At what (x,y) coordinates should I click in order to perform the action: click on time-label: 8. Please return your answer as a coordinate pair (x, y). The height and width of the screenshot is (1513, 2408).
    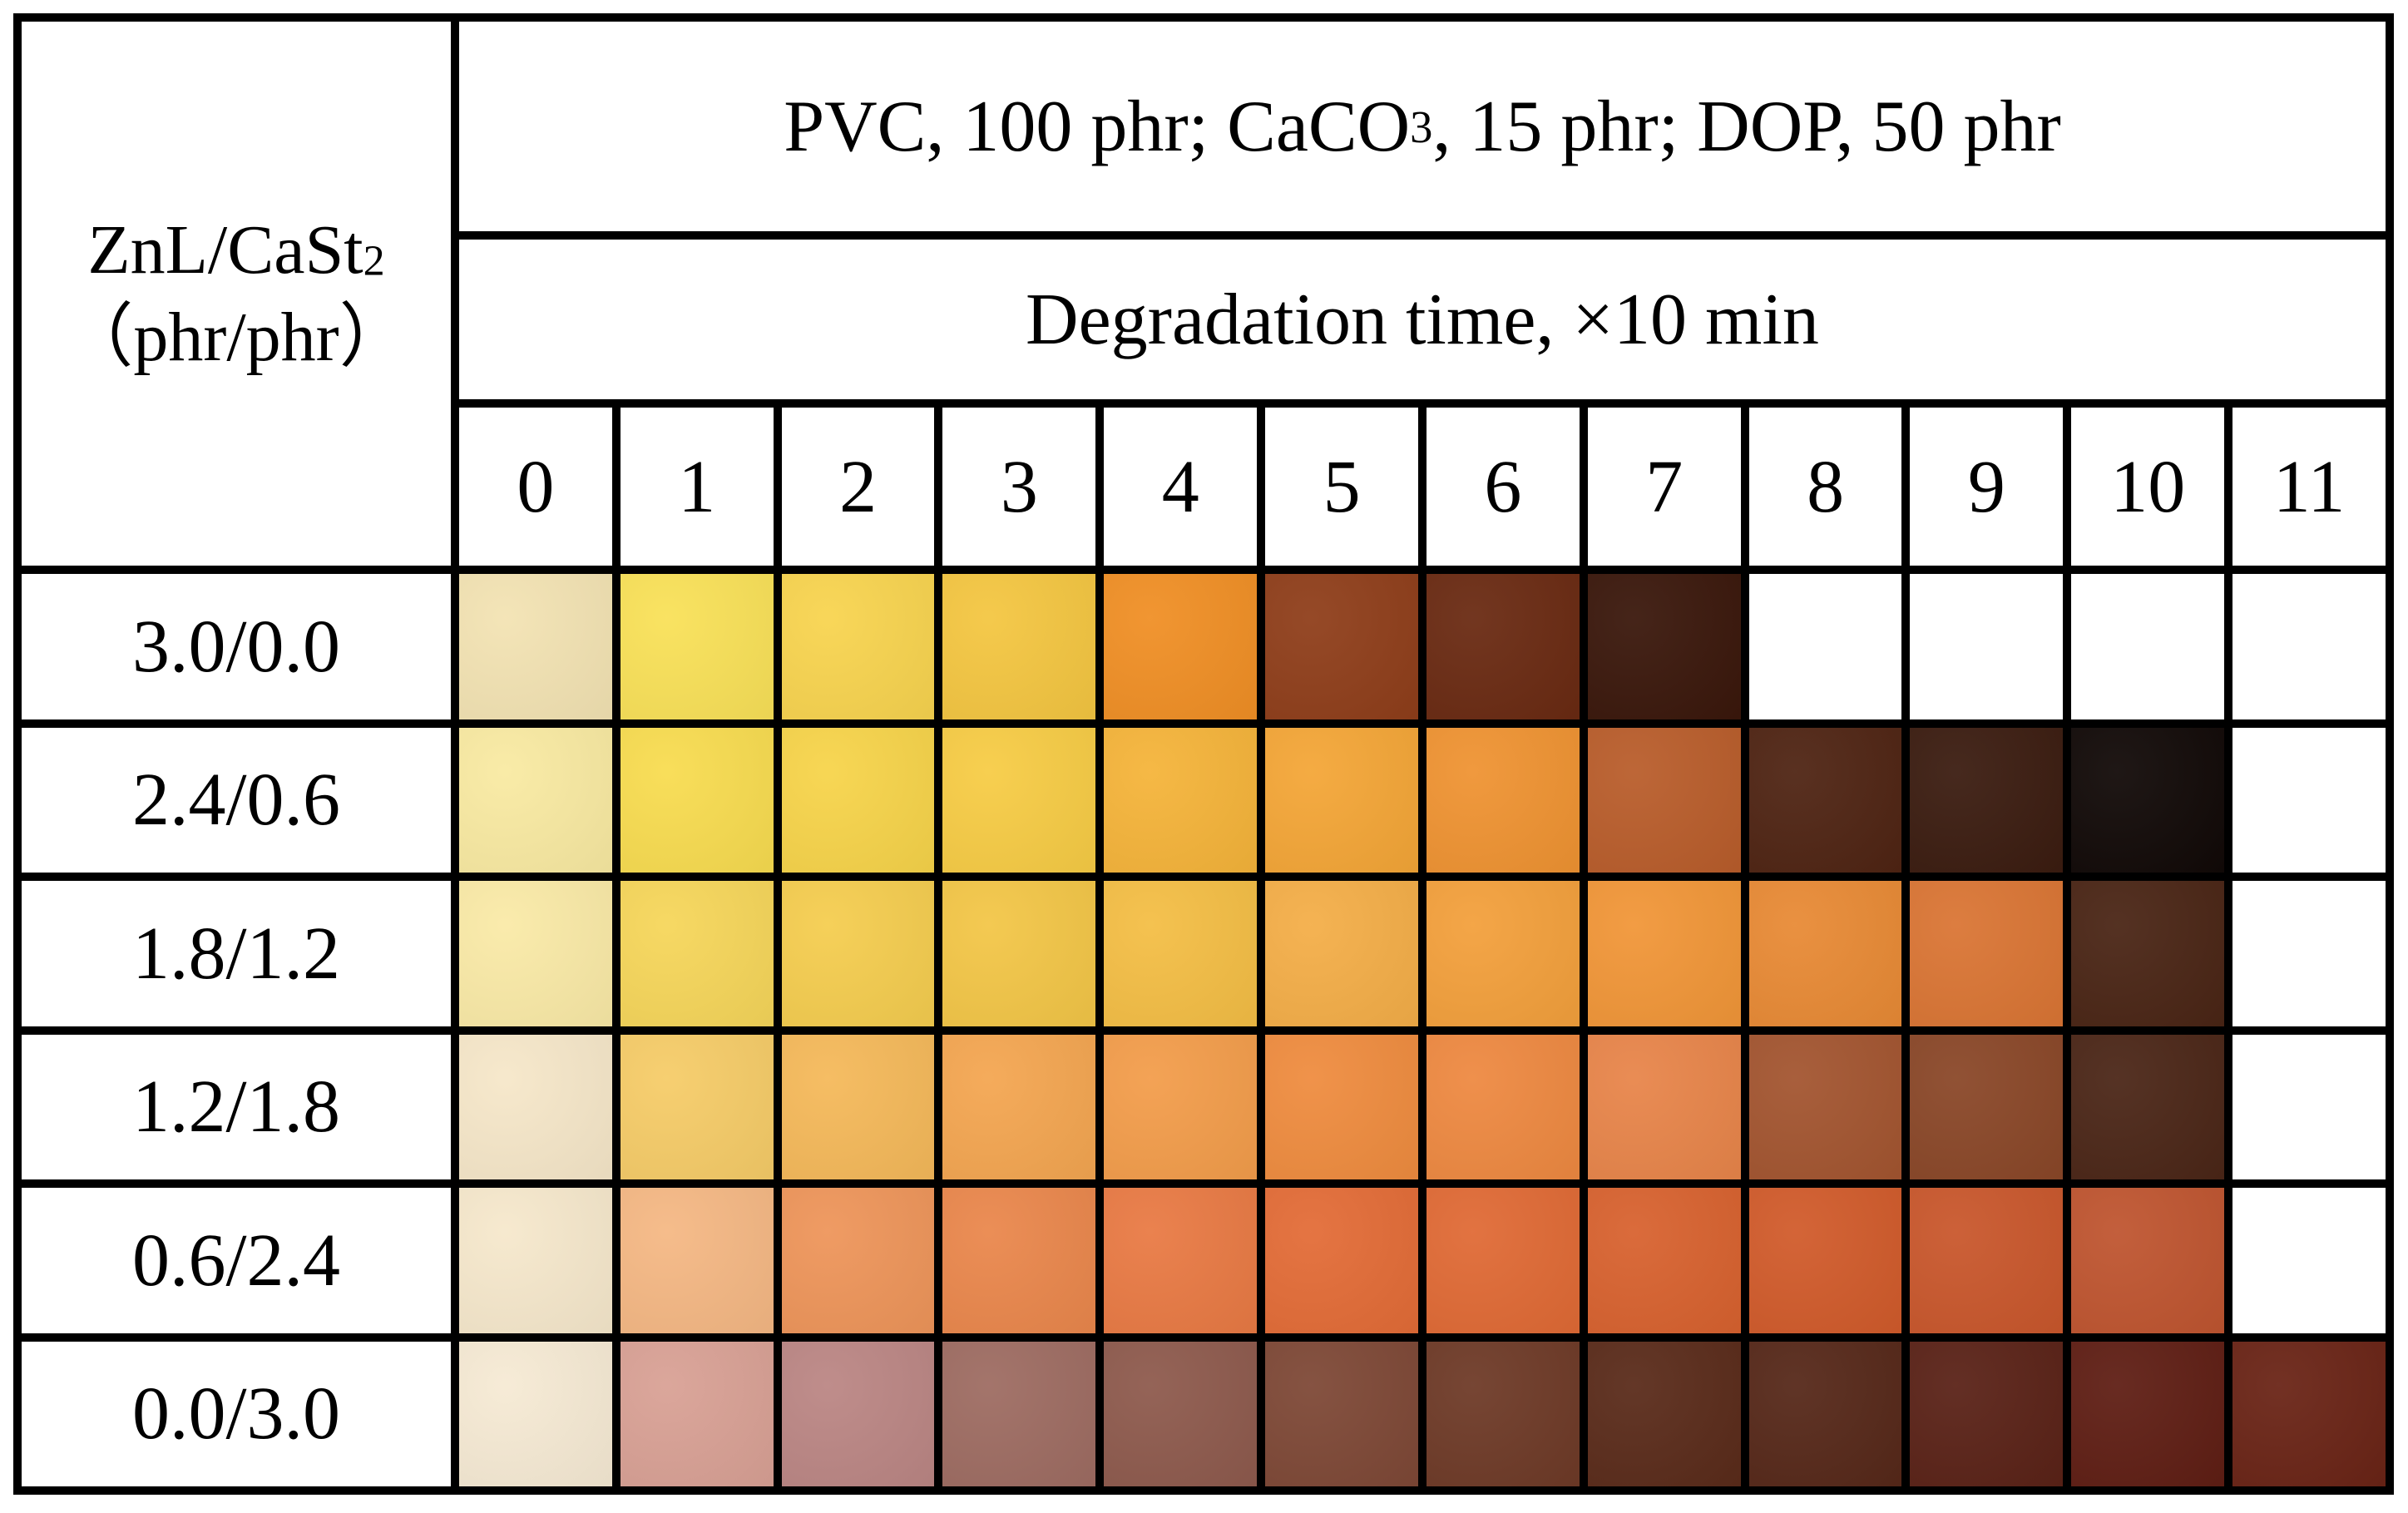
    Looking at the image, I should click on (1825, 487).